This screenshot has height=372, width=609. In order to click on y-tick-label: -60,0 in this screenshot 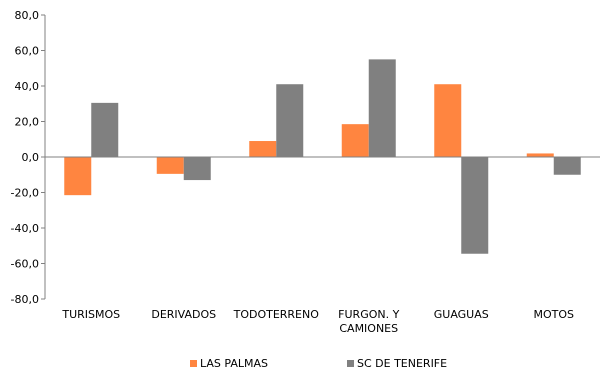, I will do `click(25, 264)`.